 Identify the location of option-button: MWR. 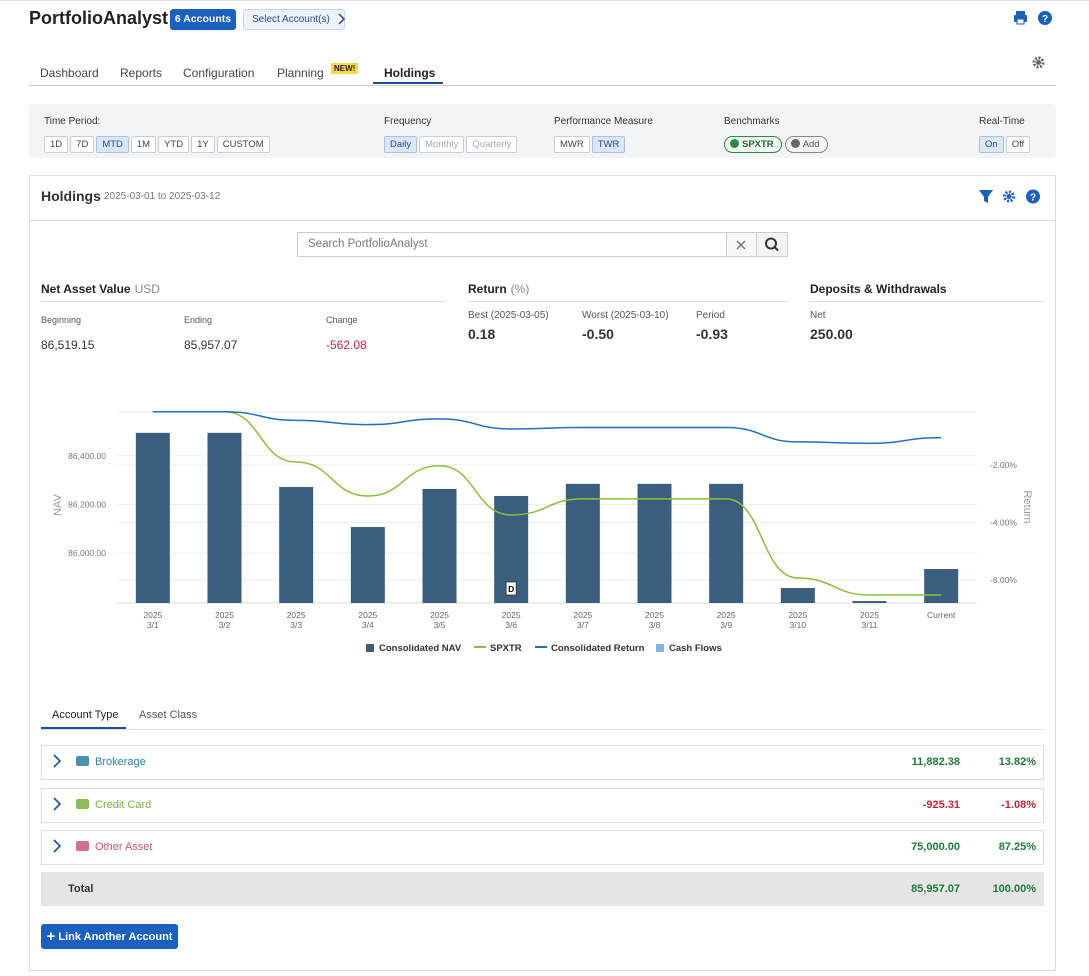
(572, 144).